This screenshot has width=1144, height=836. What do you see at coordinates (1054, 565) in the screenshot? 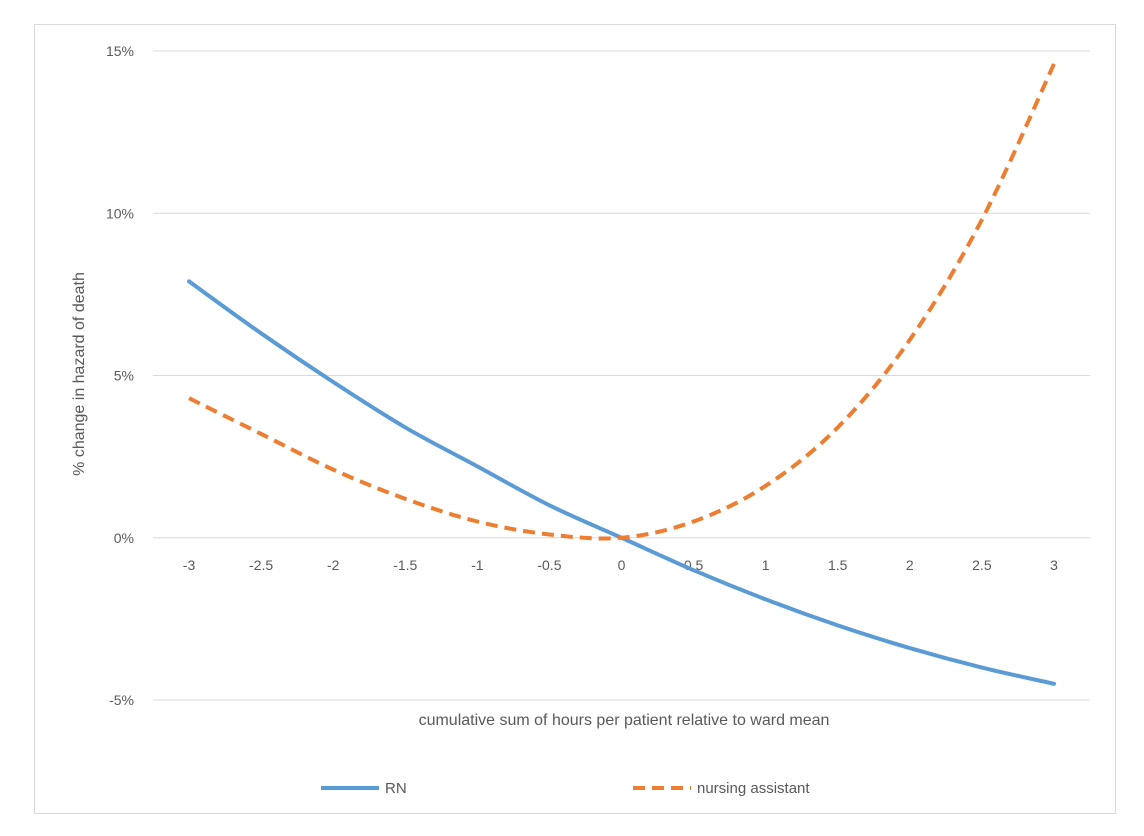
I see `x-tick-label: 3` at bounding box center [1054, 565].